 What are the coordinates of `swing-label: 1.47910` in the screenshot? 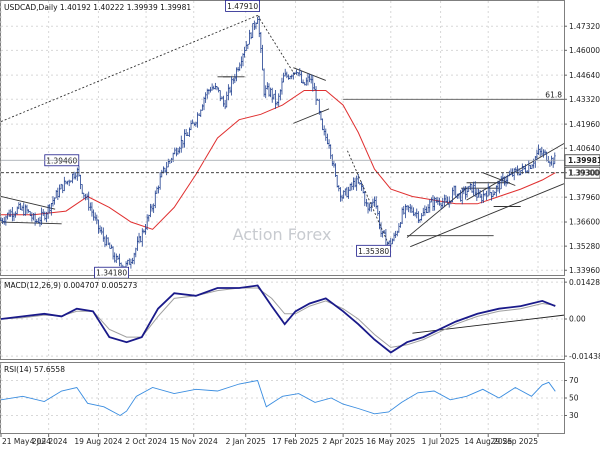 It's located at (242, 6).